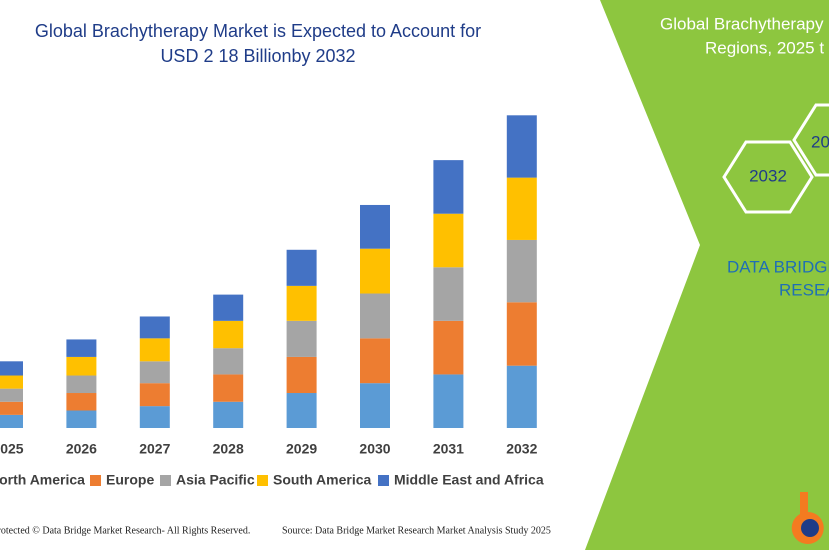 Image resolution: width=829 pixels, height=550 pixels. Describe the element at coordinates (81, 449) in the screenshot. I see `x-tick-label: 2026` at that location.